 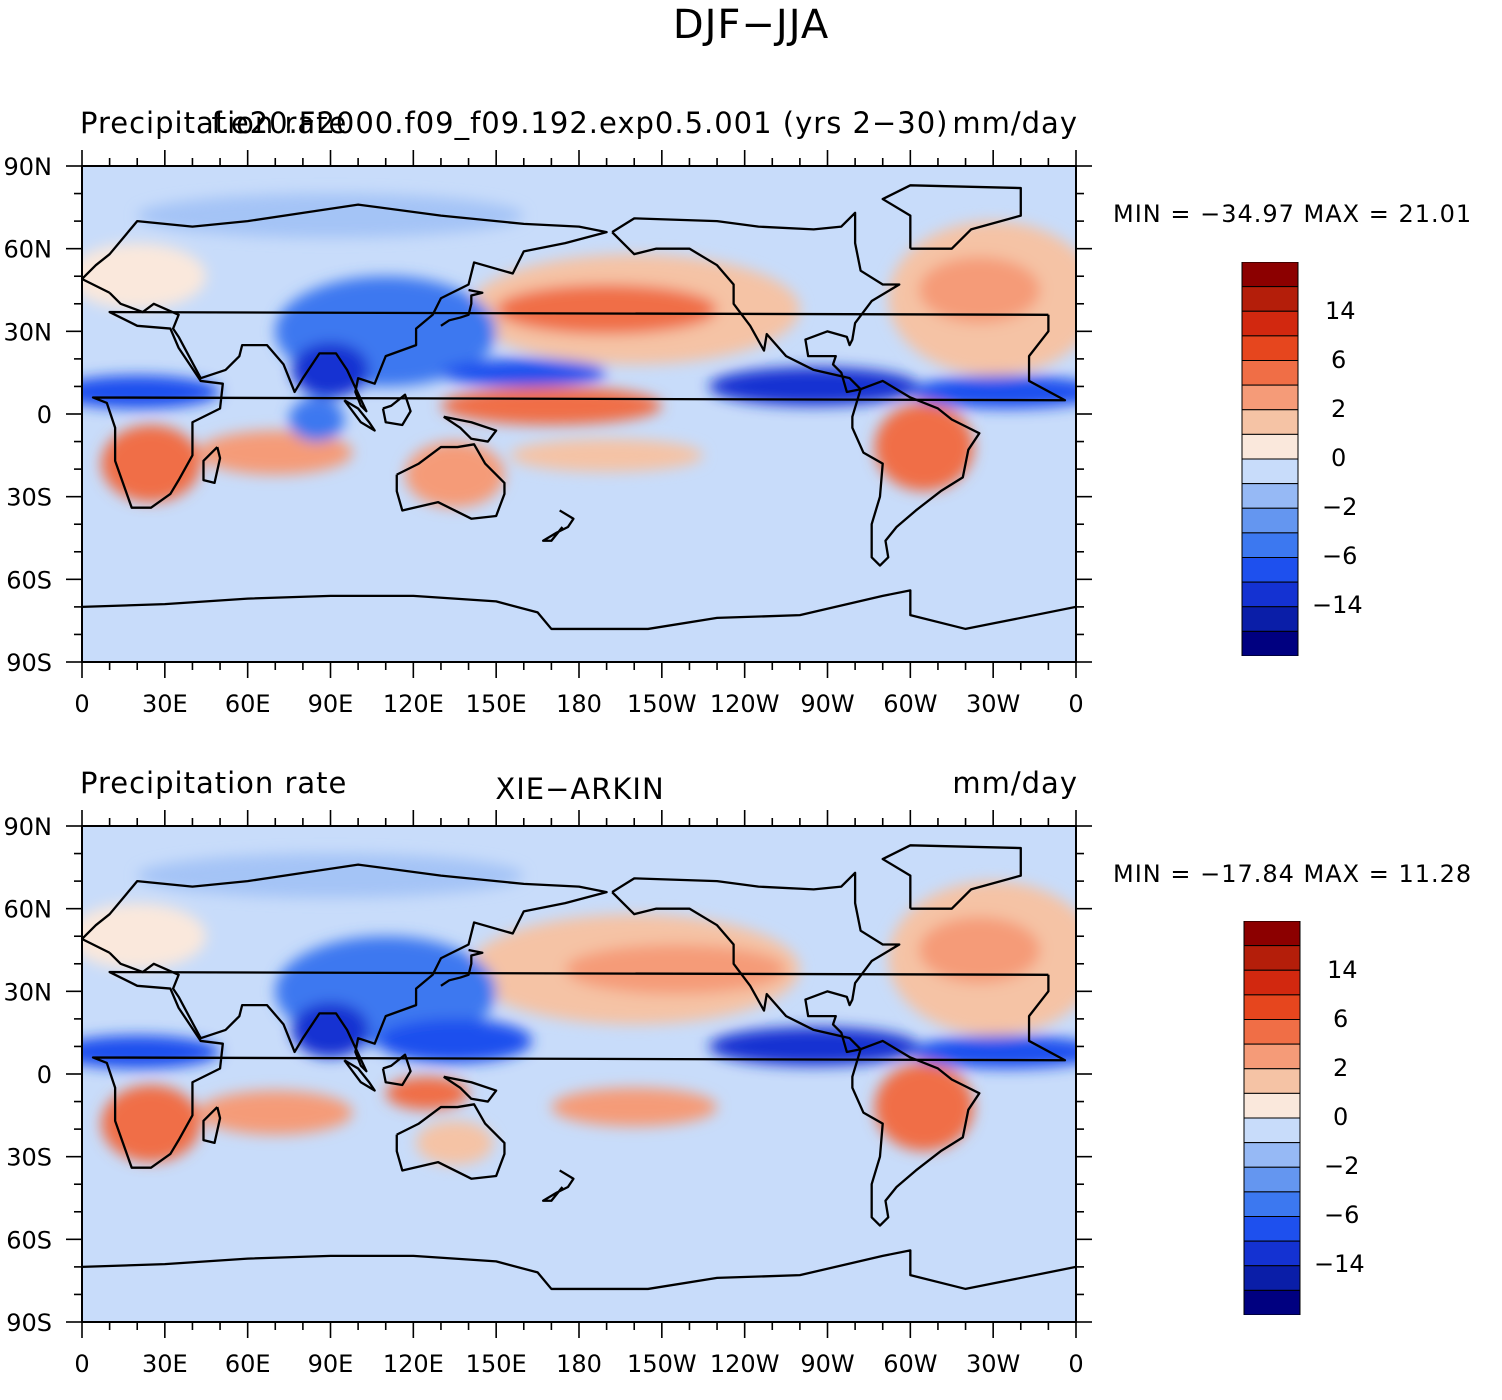 What do you see at coordinates (28, 910) in the screenshot?
I see `lat-tick-label: 60N` at bounding box center [28, 910].